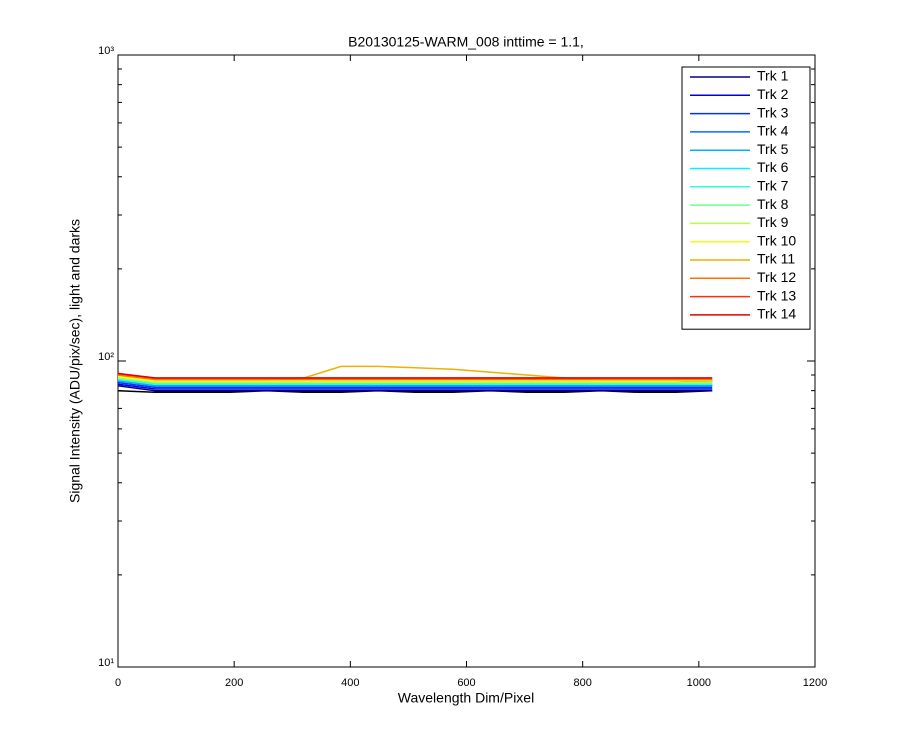 The width and height of the screenshot is (900, 755). What do you see at coordinates (776, 314) in the screenshot?
I see `legend-label: Trk 14` at bounding box center [776, 314].